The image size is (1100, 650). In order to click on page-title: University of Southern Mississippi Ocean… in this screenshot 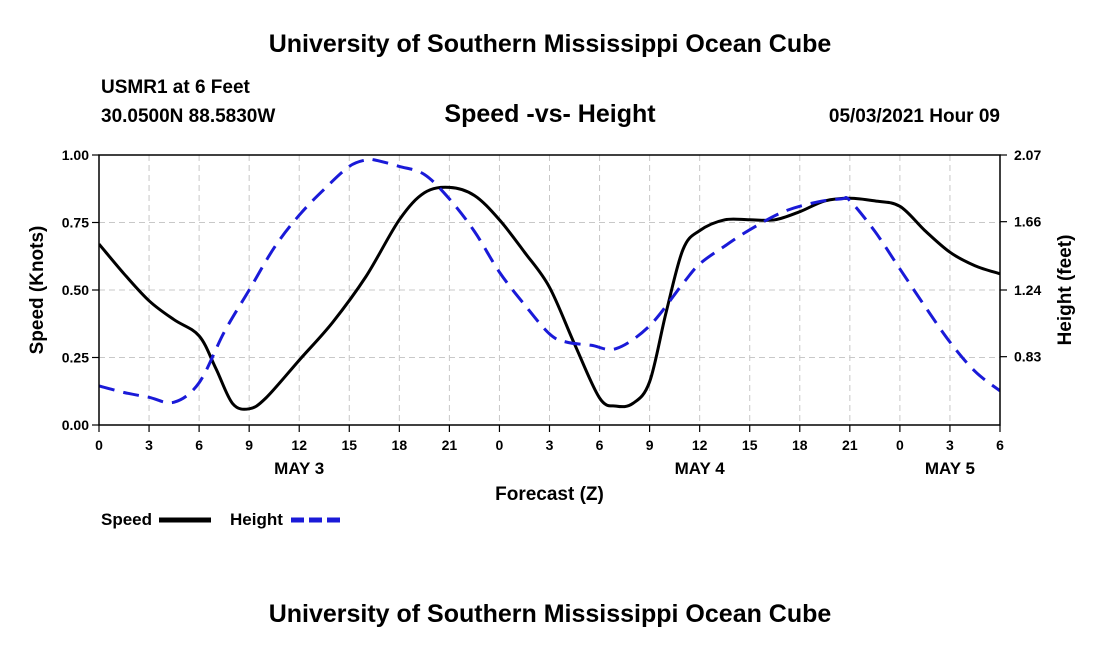, I will do `click(550, 44)`.